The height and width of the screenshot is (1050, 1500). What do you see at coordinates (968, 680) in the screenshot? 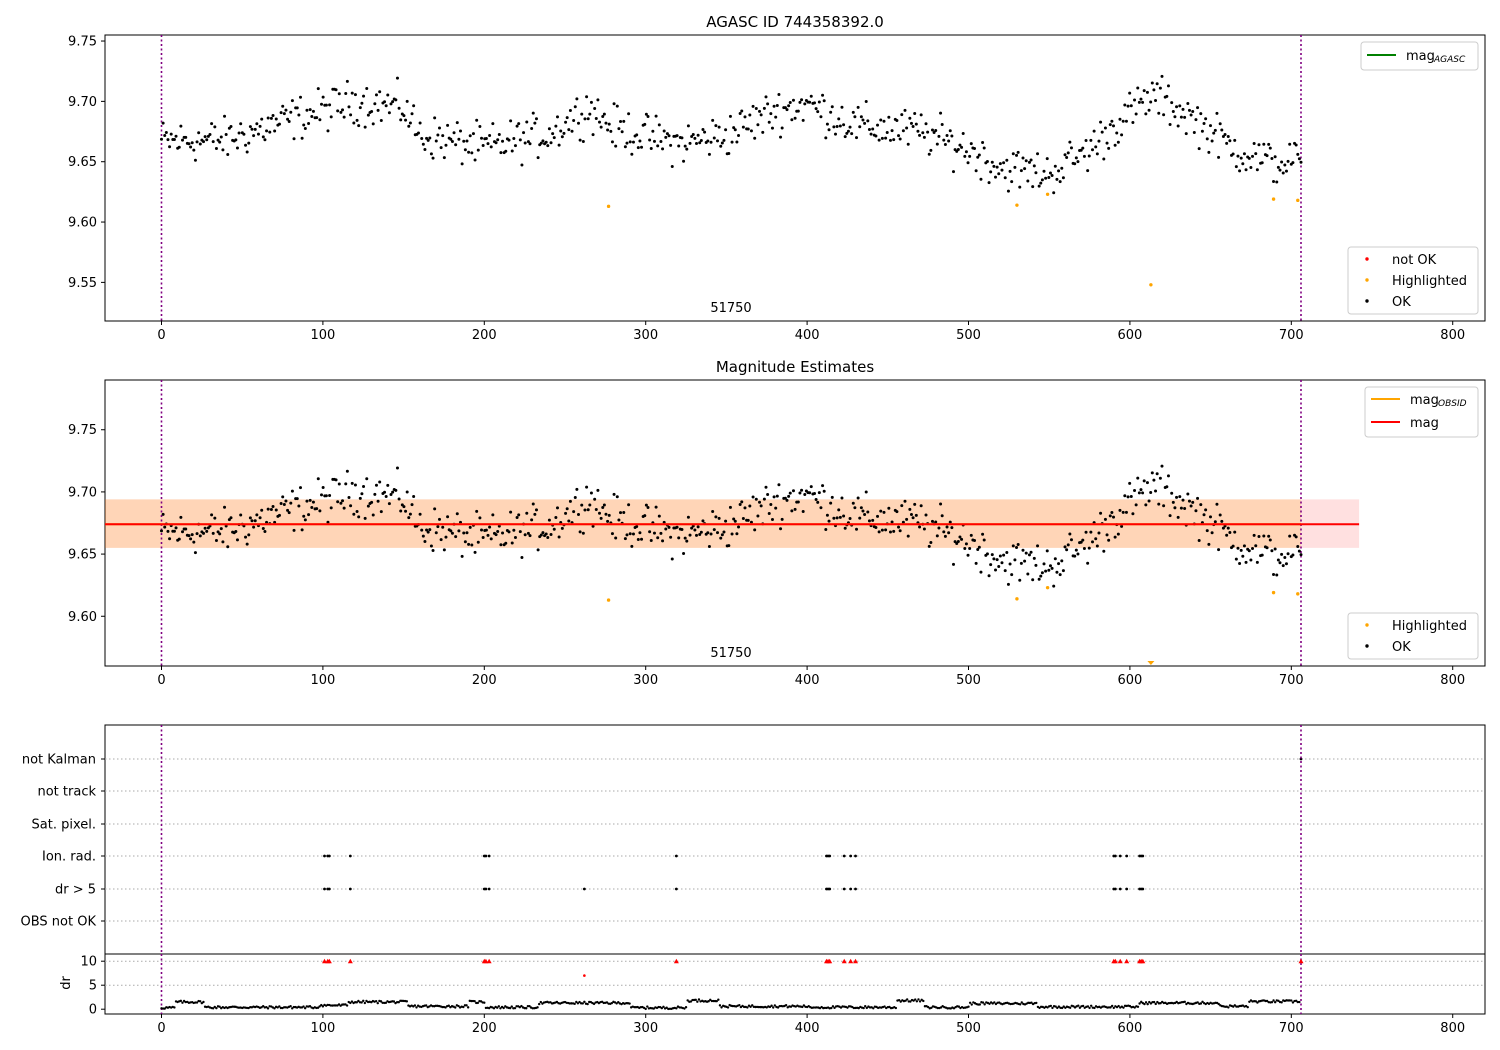
I see `magnitude-xtick-label: 500` at bounding box center [968, 680].